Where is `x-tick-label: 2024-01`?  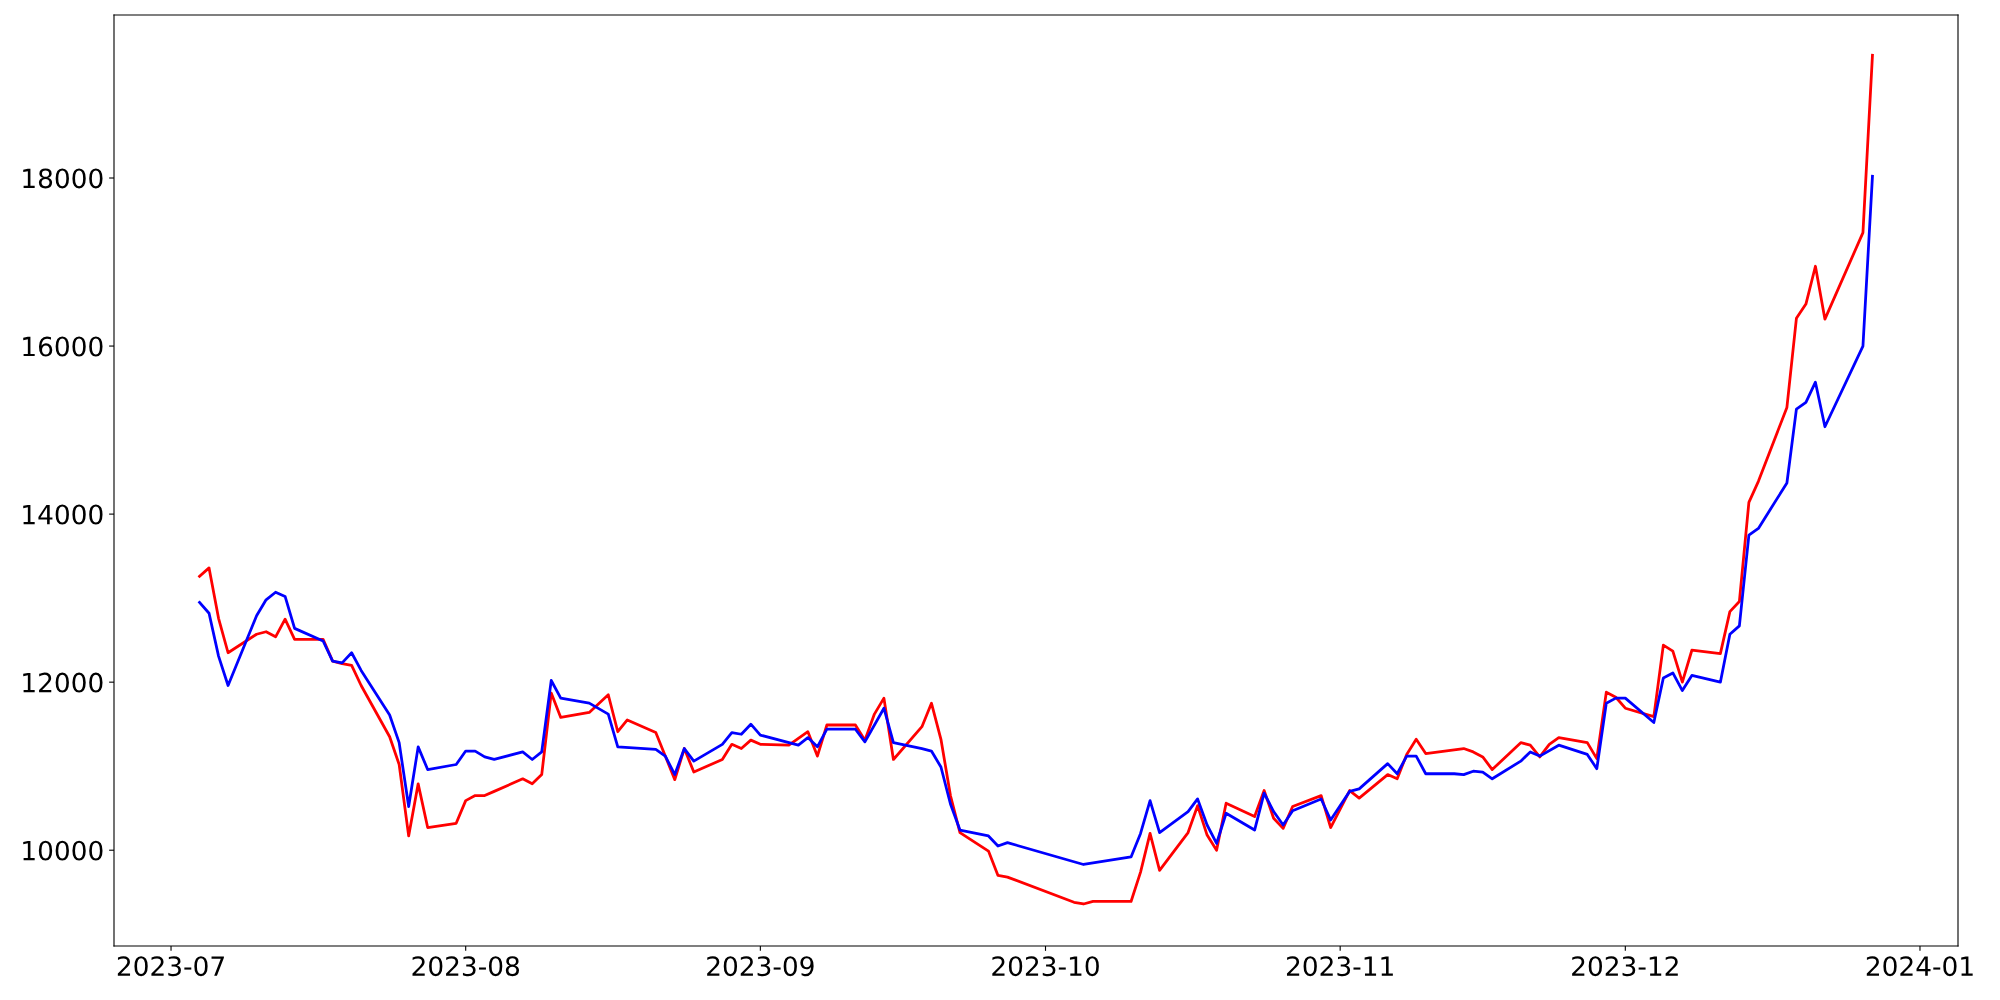 x-tick-label: 2024-01 is located at coordinates (1919, 966).